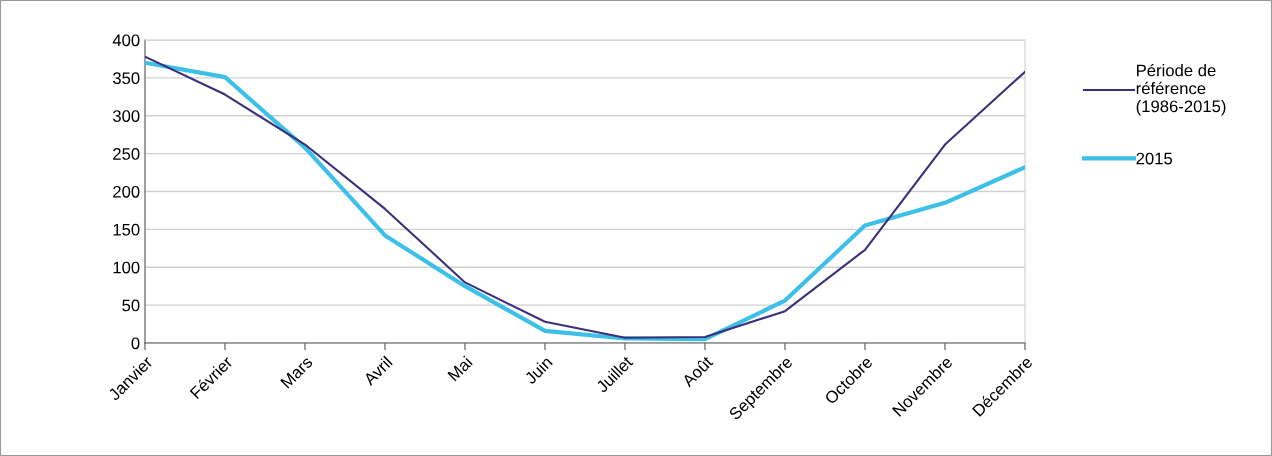 This screenshot has width=1272, height=456. What do you see at coordinates (538, 370) in the screenshot?
I see `x-tick-label: Juin` at bounding box center [538, 370].